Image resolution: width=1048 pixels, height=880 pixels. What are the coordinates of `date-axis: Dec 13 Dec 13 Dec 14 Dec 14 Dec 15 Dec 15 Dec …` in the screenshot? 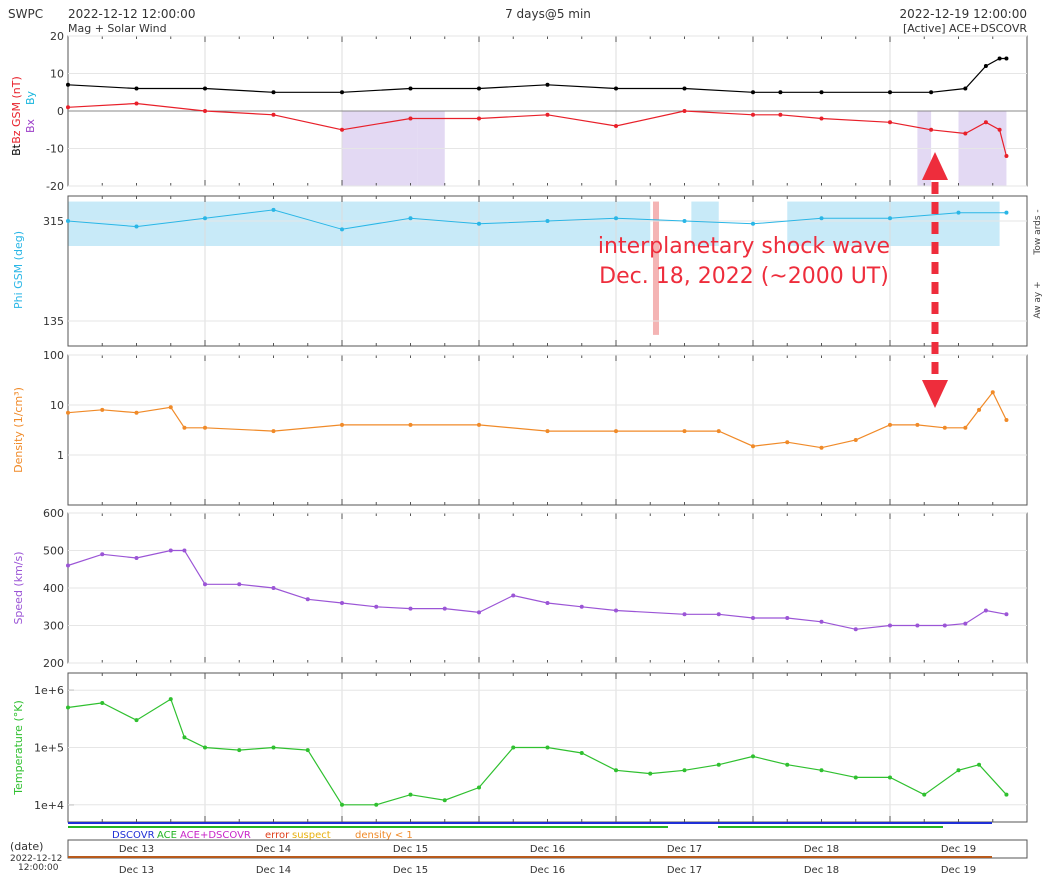 It's located at (547, 857).